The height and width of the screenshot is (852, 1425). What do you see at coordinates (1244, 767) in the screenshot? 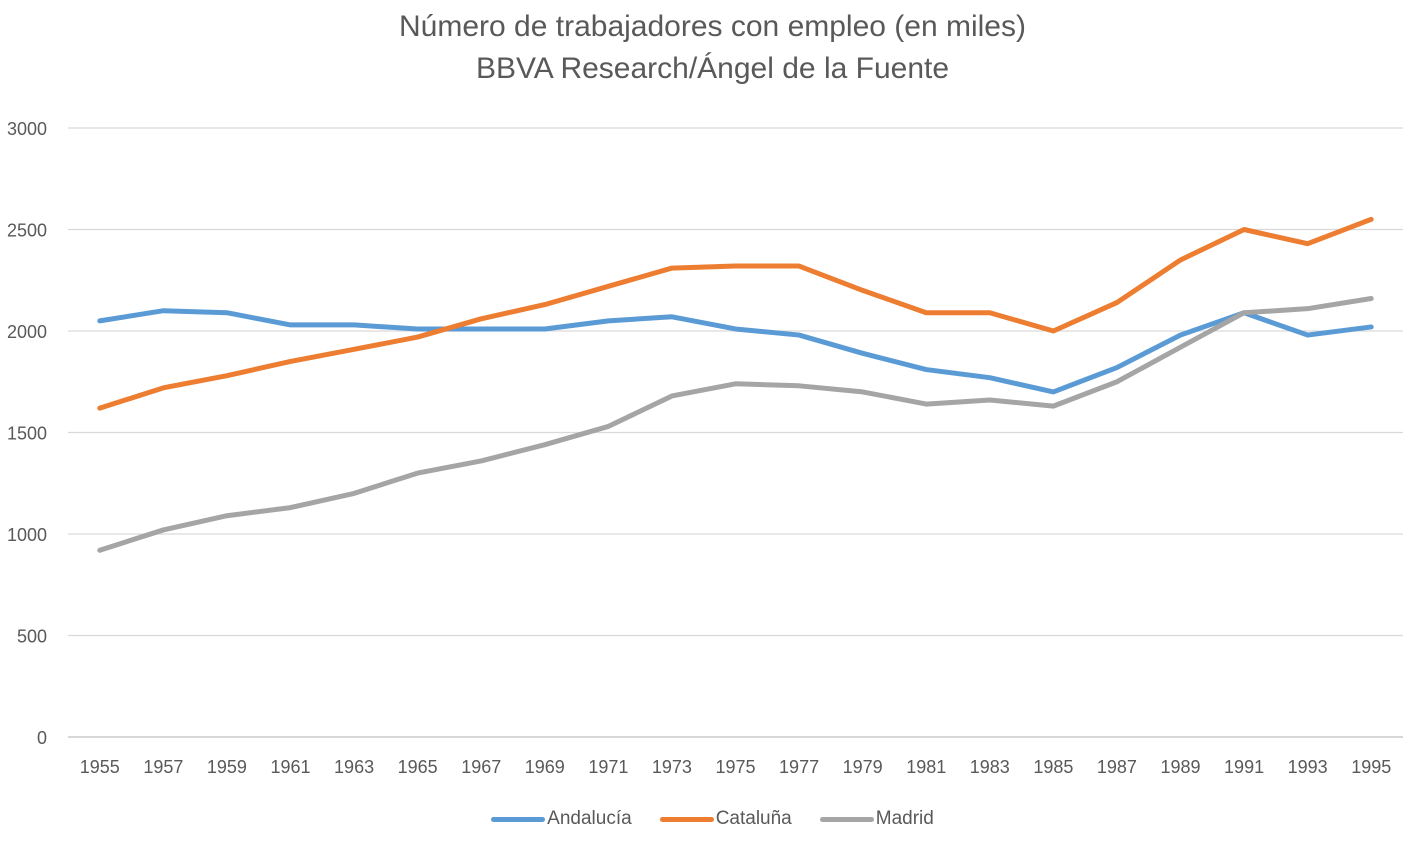
I see `x-tick-label: 1991` at bounding box center [1244, 767].